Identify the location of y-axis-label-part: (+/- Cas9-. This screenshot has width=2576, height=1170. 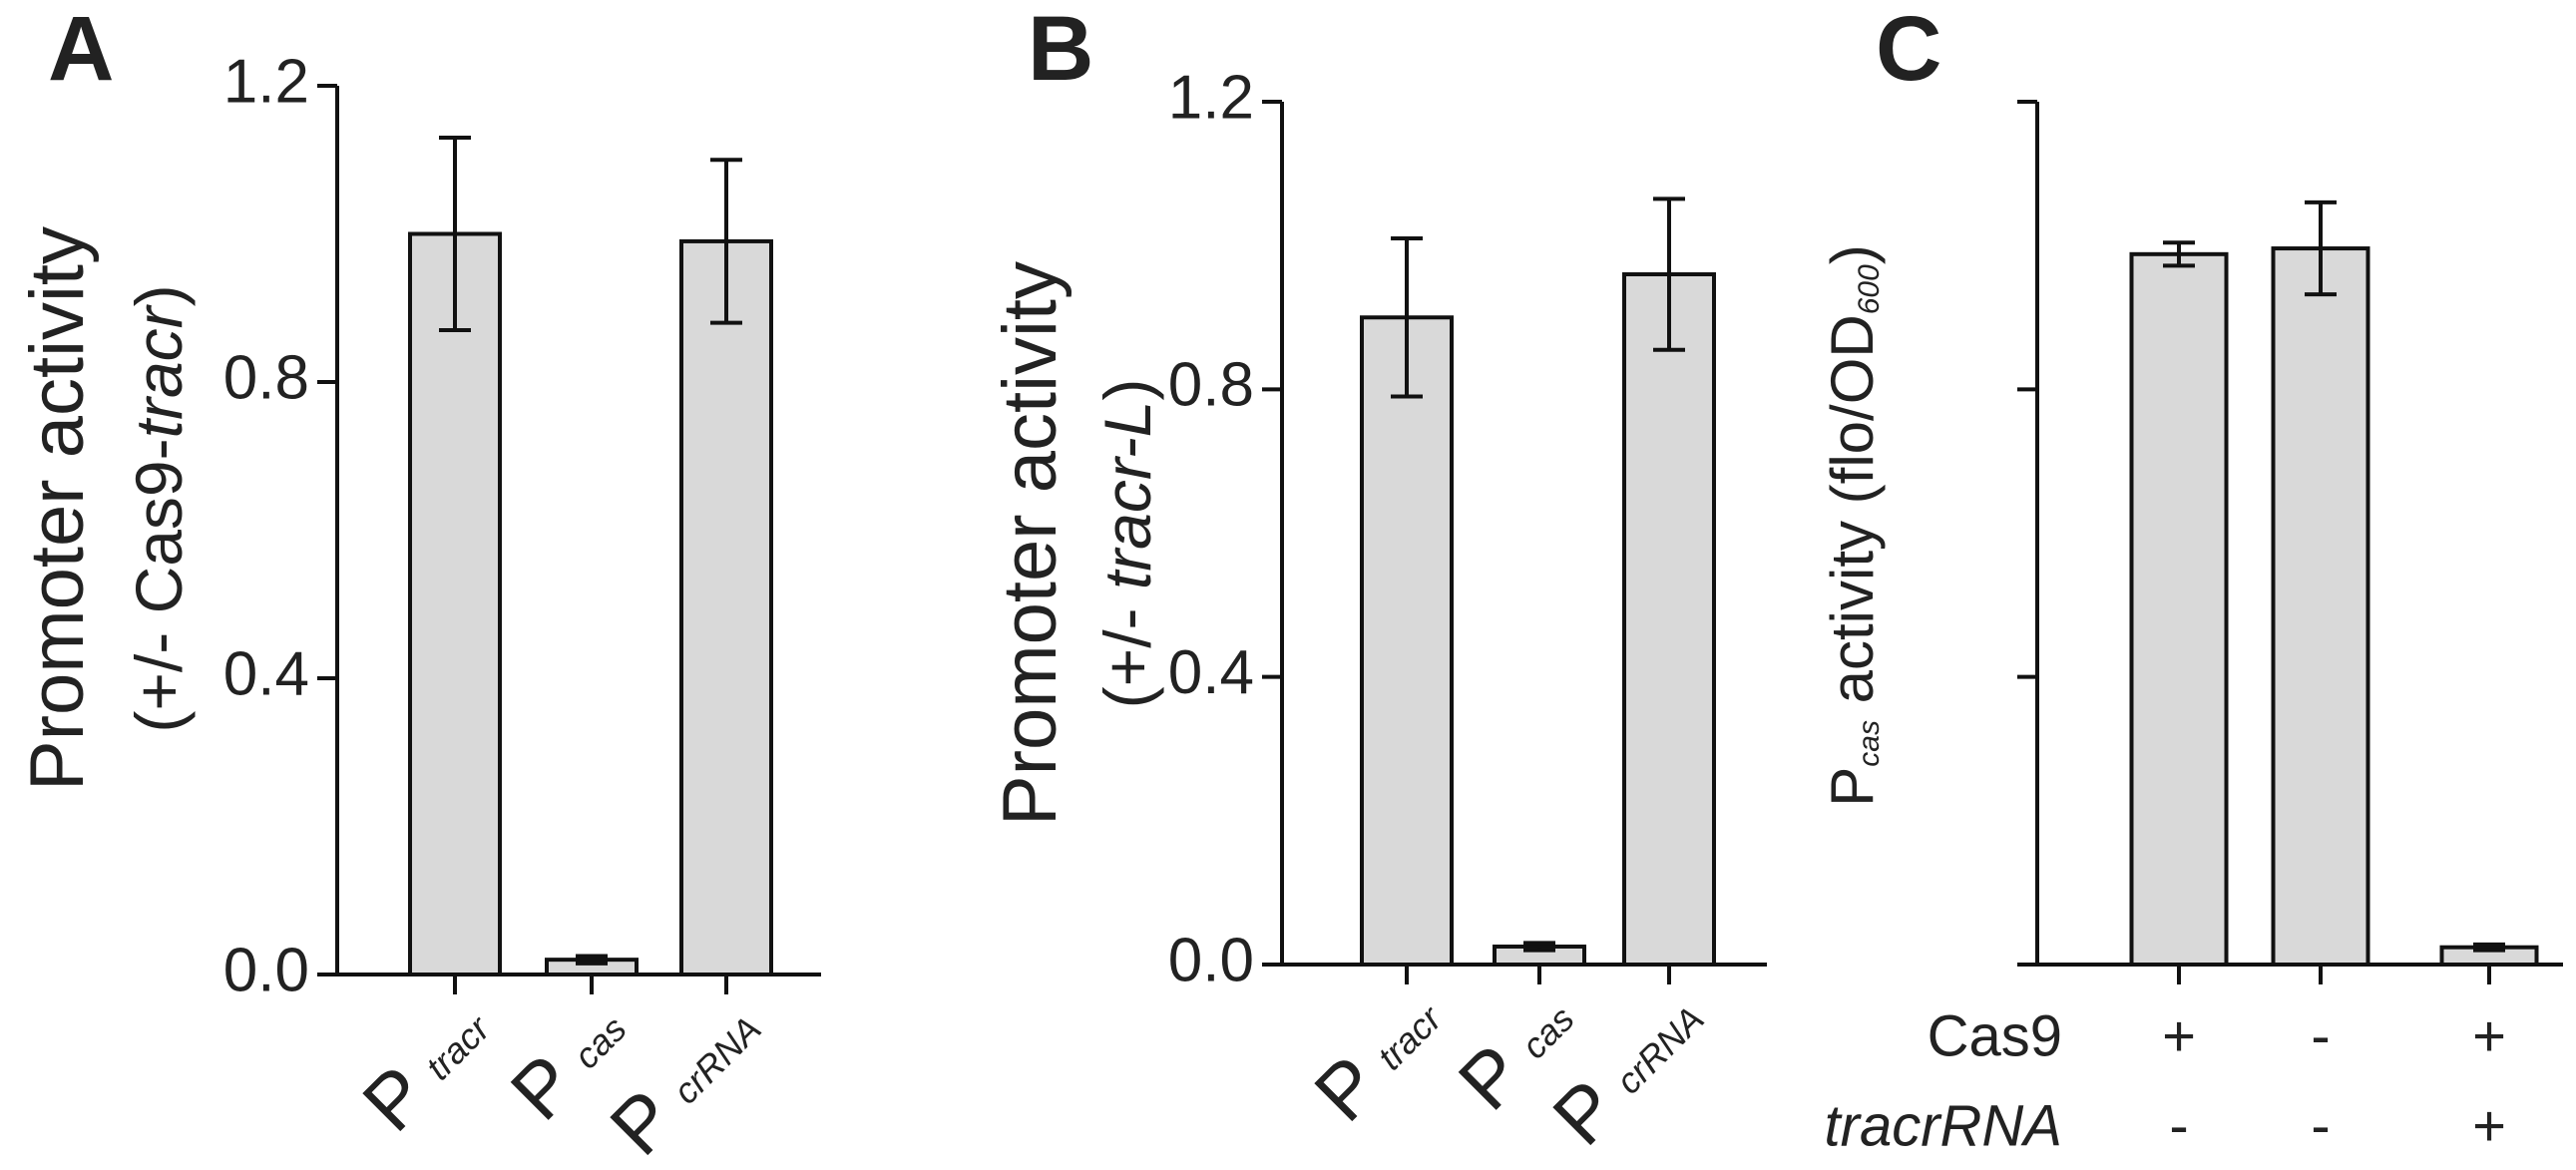
(159, 585).